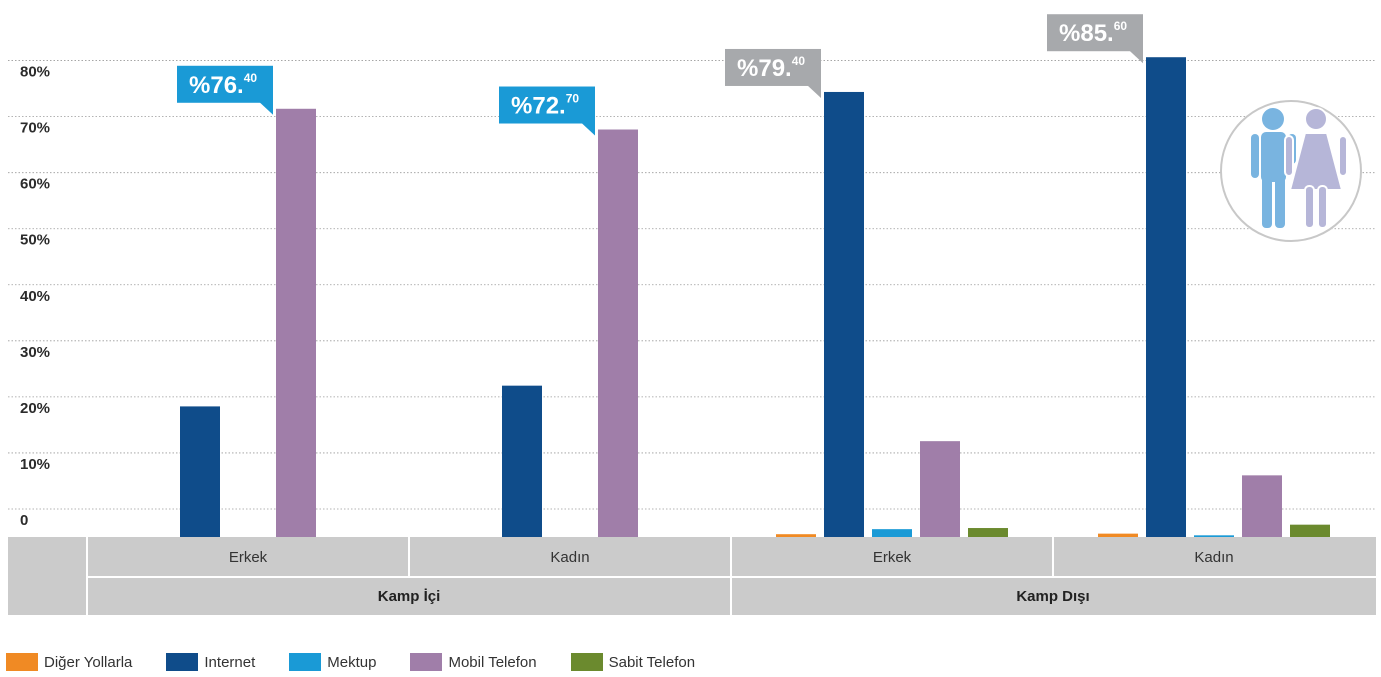  Describe the element at coordinates (35, 240) in the screenshot. I see `y-tick-label: 50%` at that location.